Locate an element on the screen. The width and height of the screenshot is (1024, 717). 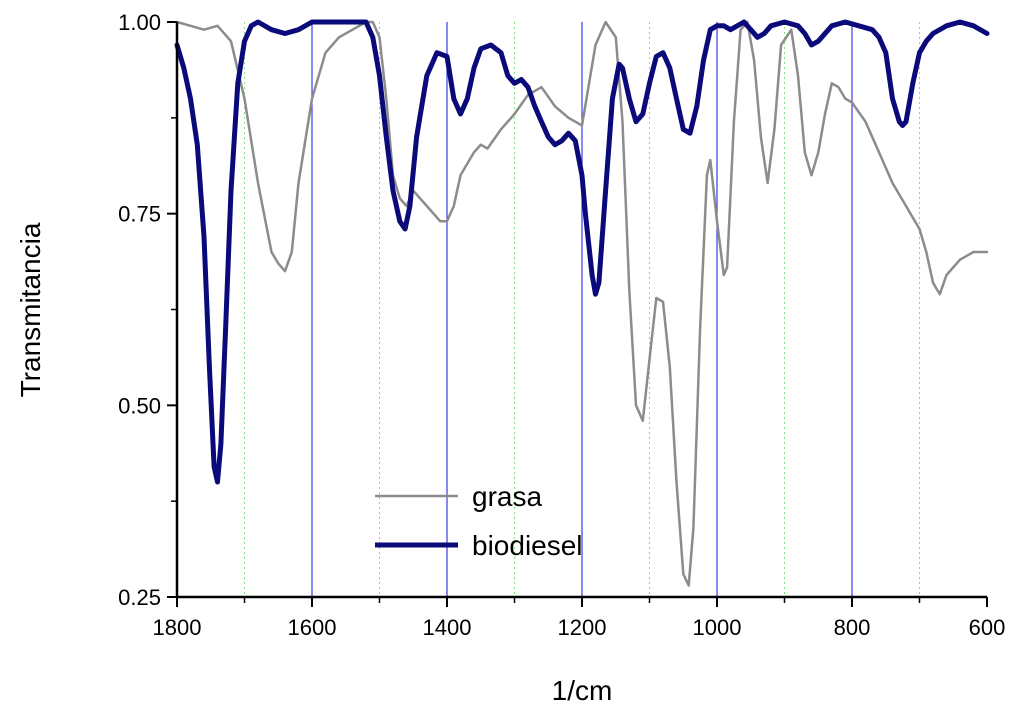
x-tick-label: 600 is located at coordinates (987, 627).